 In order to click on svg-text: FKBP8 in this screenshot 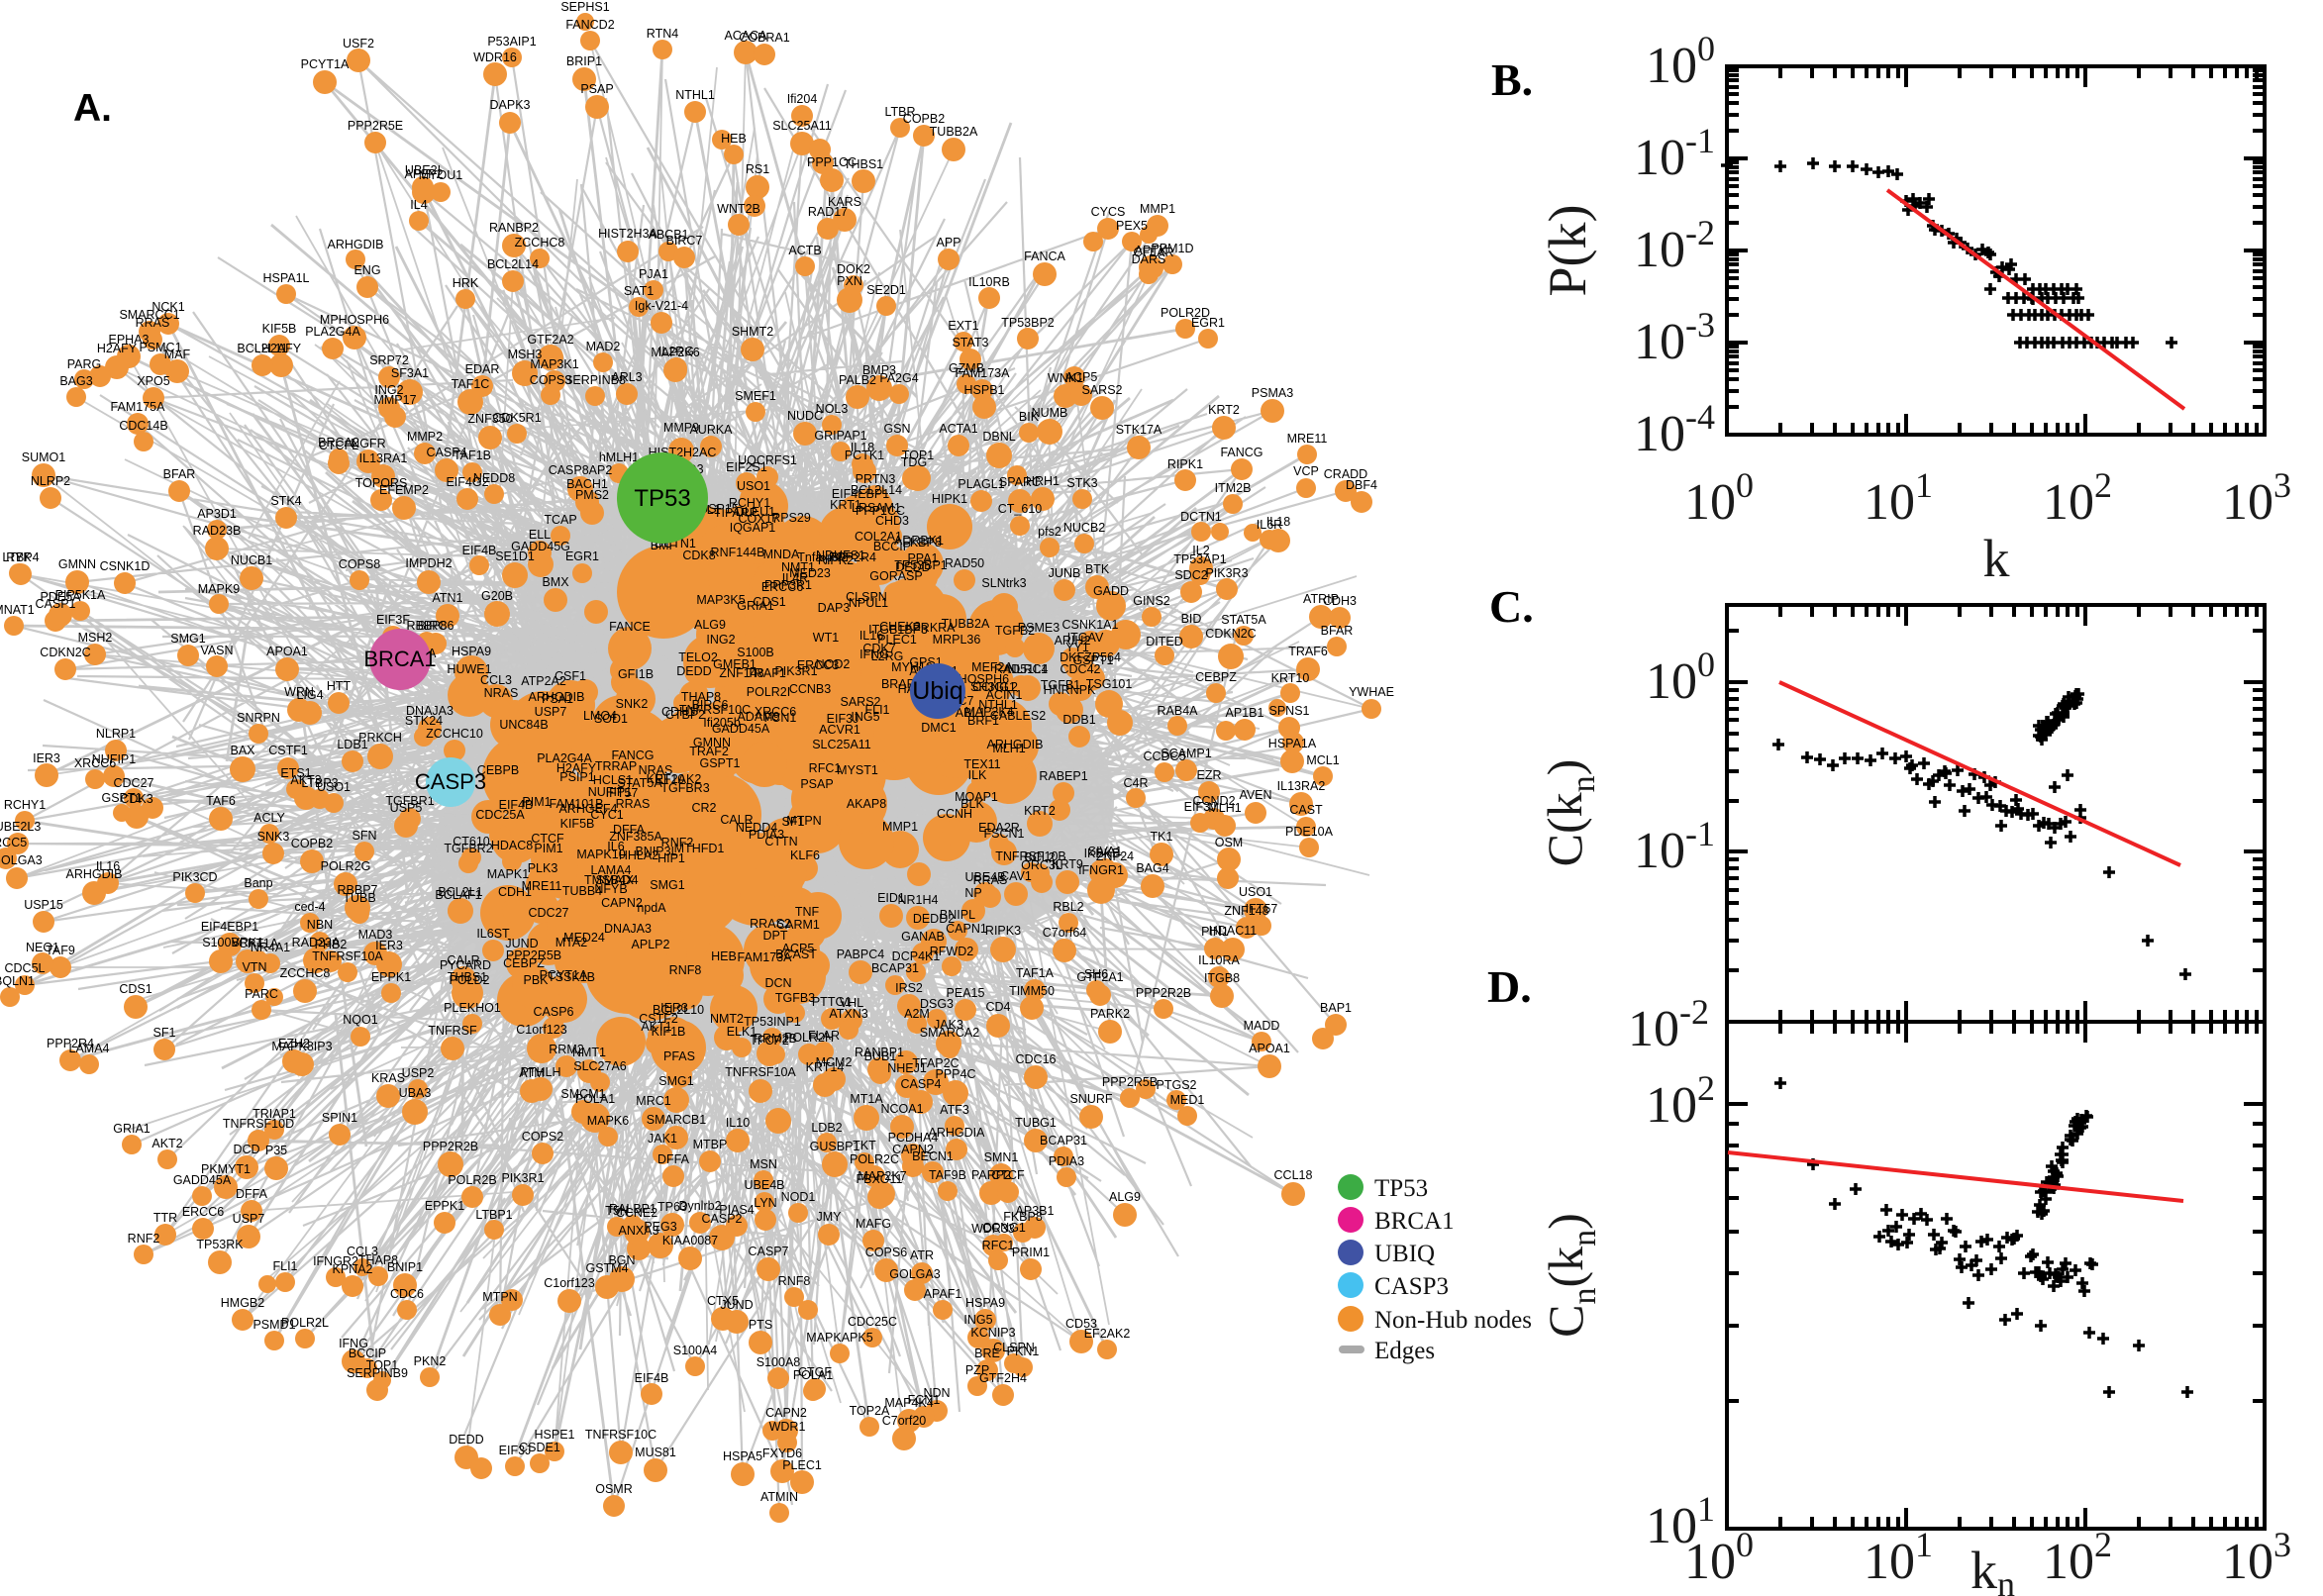, I will do `click(922, 542)`.